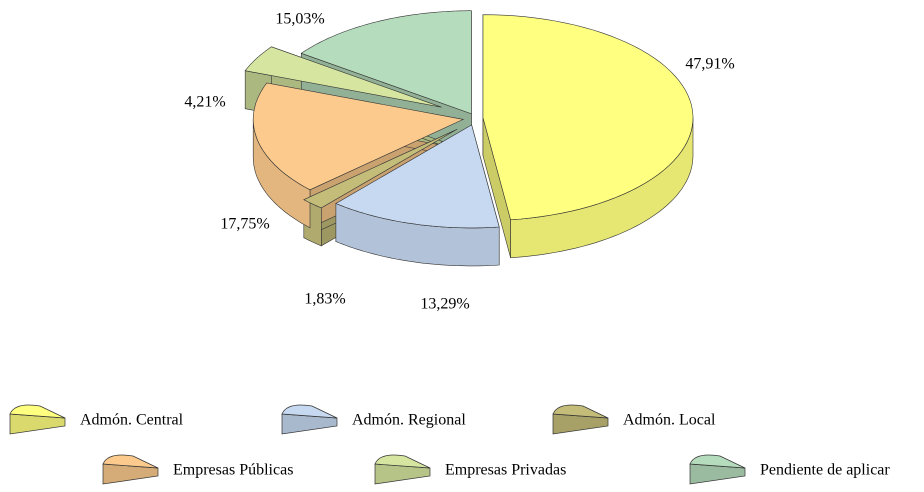  What do you see at coordinates (299, 19) in the screenshot?
I see `data-label: 15,03%` at bounding box center [299, 19].